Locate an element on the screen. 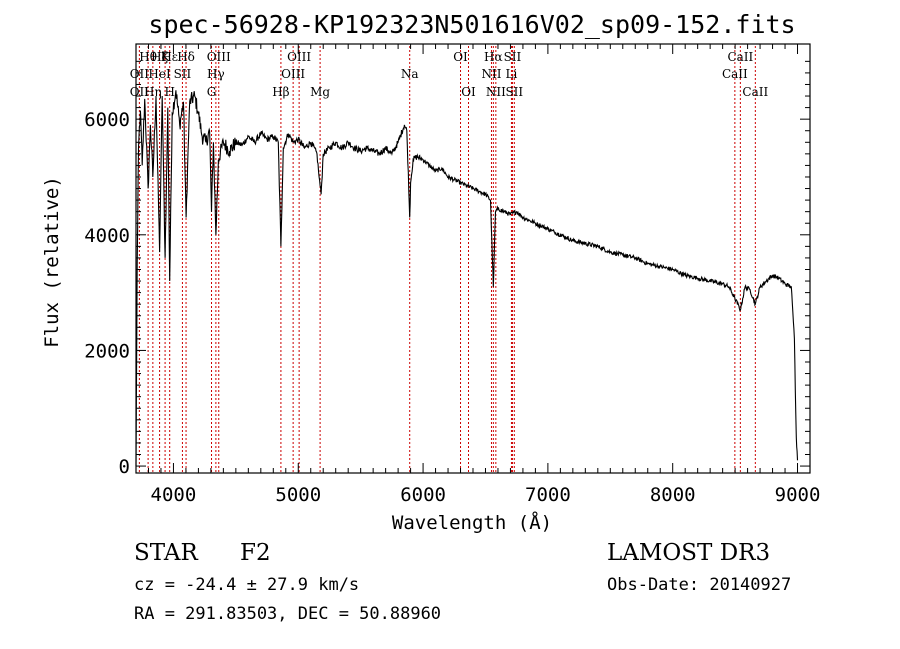 Image resolution: width=900 pixels, height=649 pixels. line-label-10: Hδ is located at coordinates (186, 57).